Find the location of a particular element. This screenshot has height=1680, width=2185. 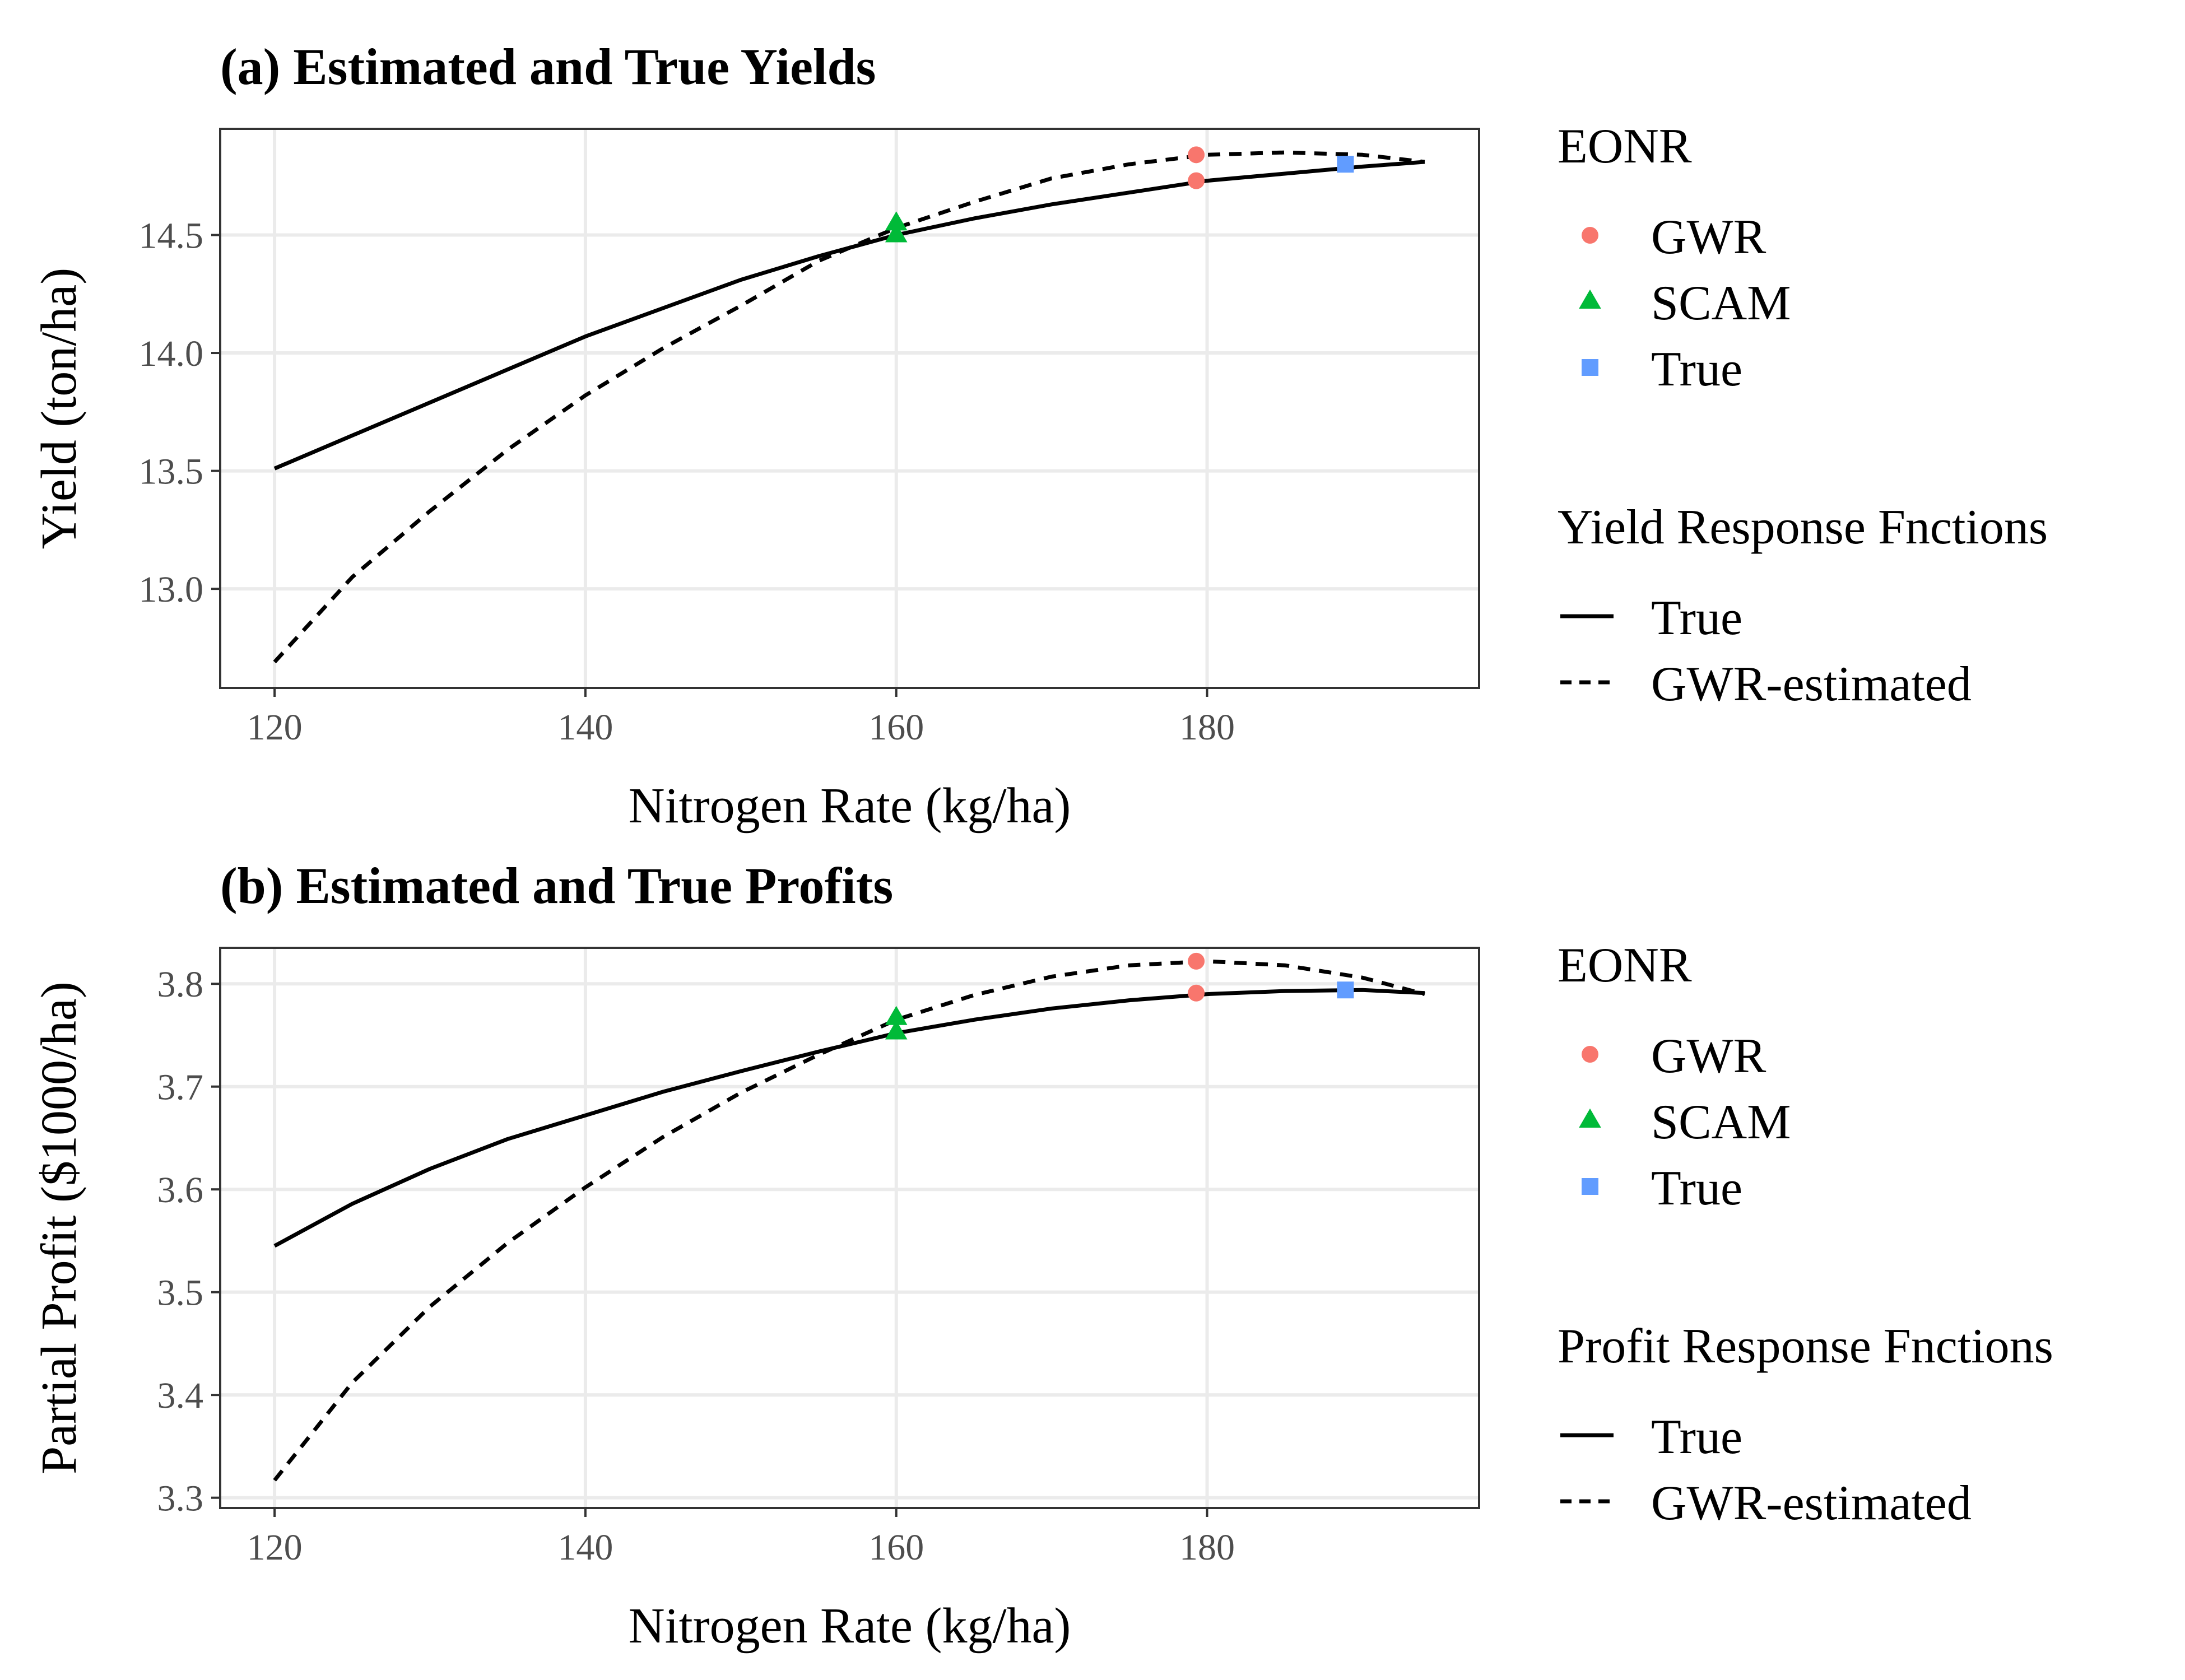

y-tick-label: 14.0 is located at coordinates (171, 353).